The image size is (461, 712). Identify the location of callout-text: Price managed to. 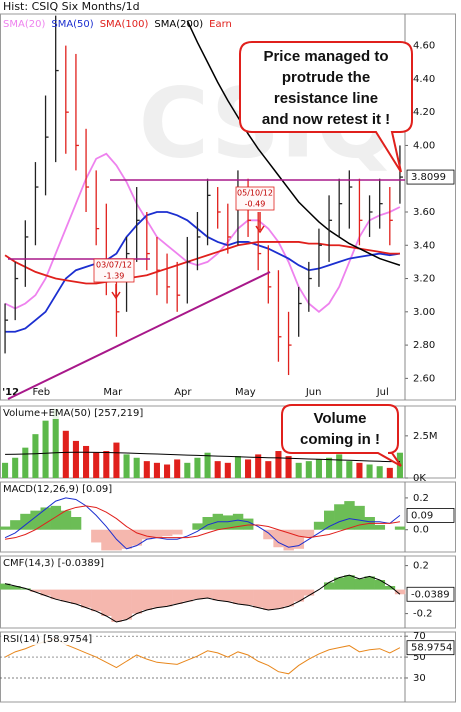
(325, 56).